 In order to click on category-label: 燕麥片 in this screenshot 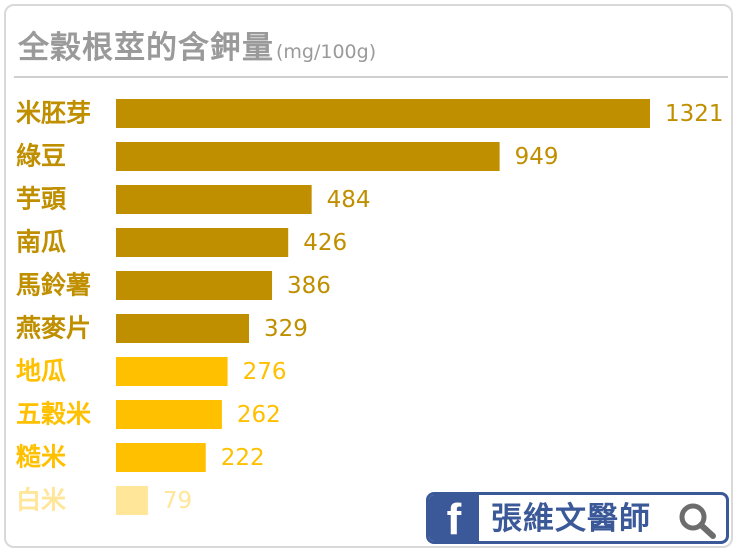, I will do `click(53, 328)`.